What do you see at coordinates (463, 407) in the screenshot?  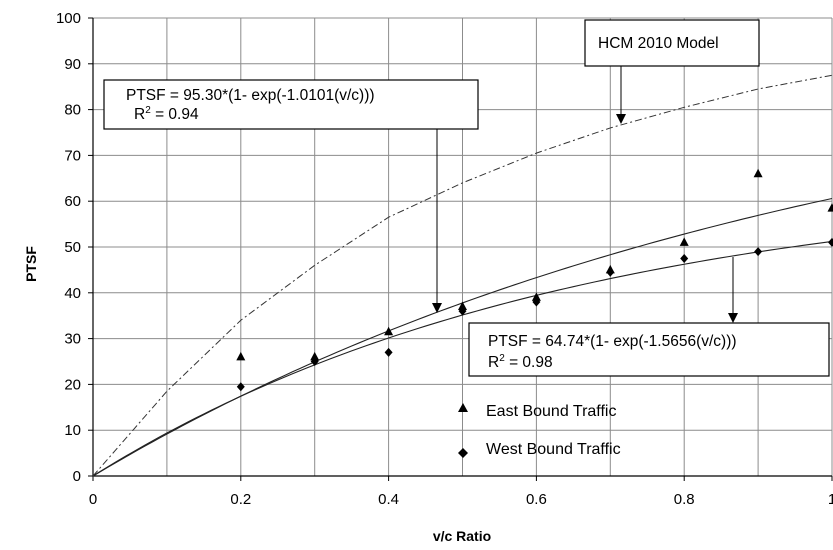 I see `legend-east-marker` at bounding box center [463, 407].